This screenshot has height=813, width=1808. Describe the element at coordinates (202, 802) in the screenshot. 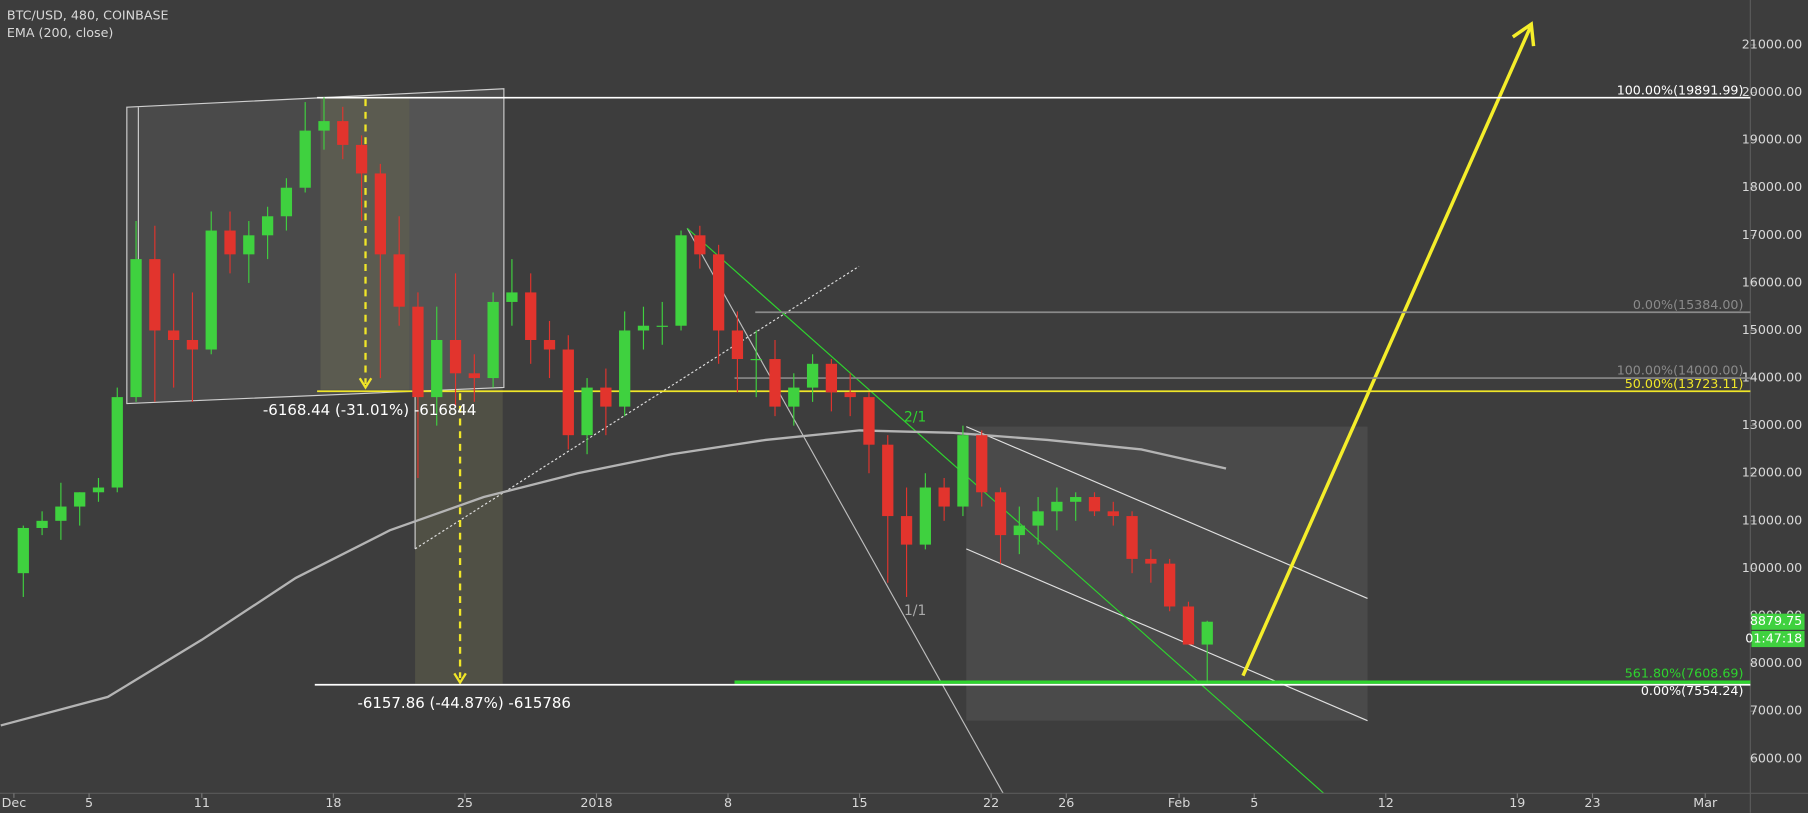

I see `x-tick-label: 11` at that location.